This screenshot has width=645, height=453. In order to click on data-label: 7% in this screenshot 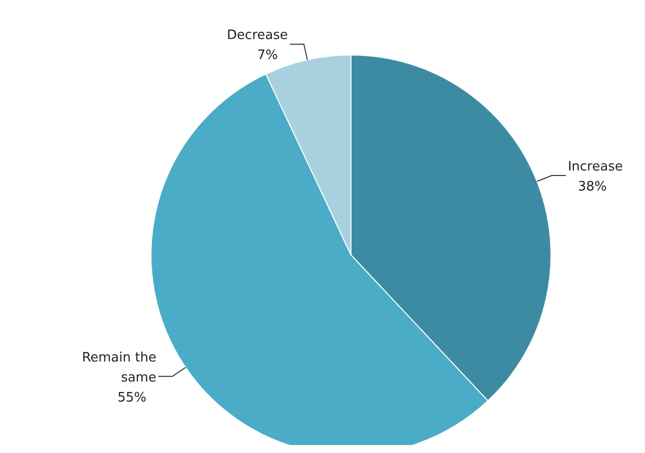, I will do `click(267, 56)`.